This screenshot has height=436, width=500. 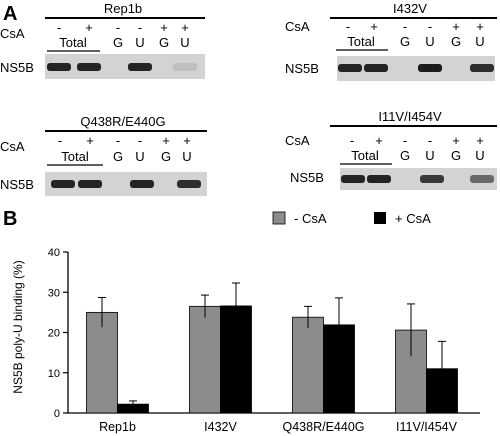 I want to click on legend-swatch-plus-csa, so click(x=380, y=218).